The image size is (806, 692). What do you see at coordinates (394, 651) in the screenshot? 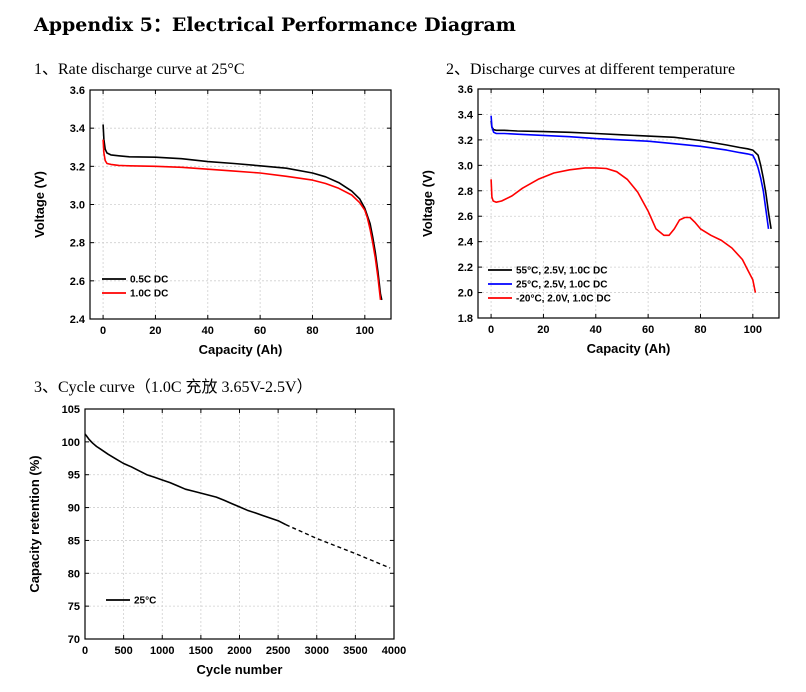
I see `x-tick-label: 4000` at bounding box center [394, 651].